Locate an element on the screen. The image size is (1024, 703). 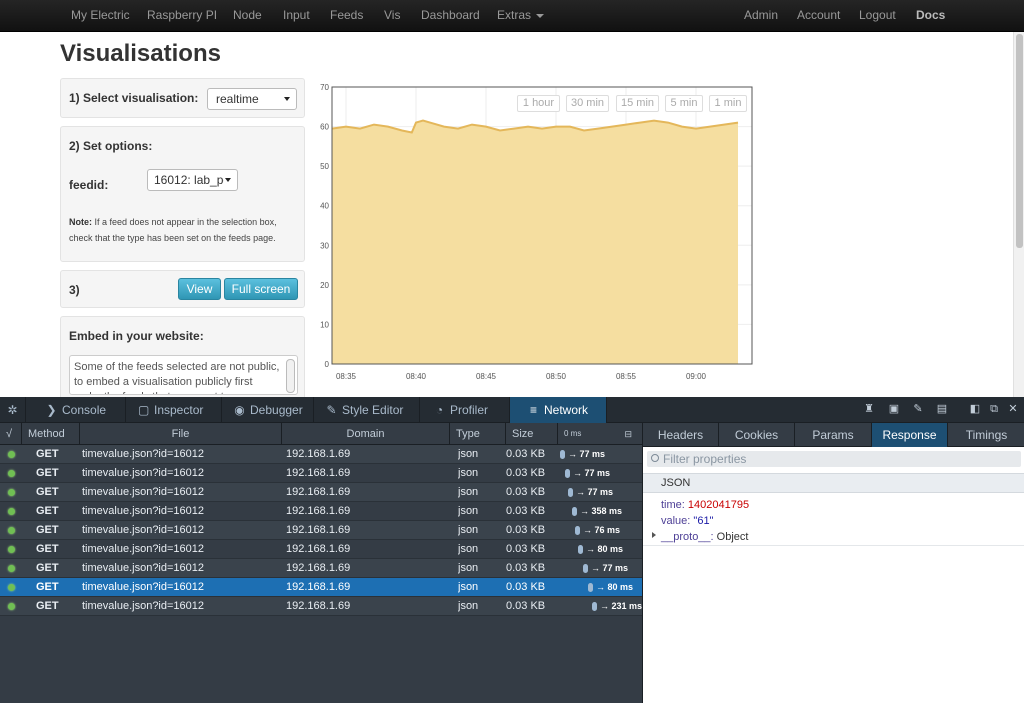
range-15-min-button: 15 min is located at coordinates (637, 103).